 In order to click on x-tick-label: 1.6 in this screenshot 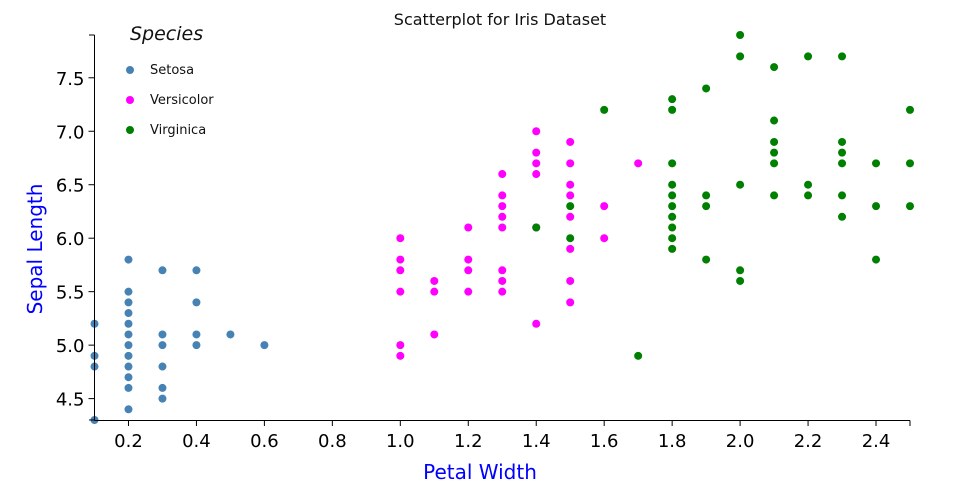, I will do `click(604, 441)`.